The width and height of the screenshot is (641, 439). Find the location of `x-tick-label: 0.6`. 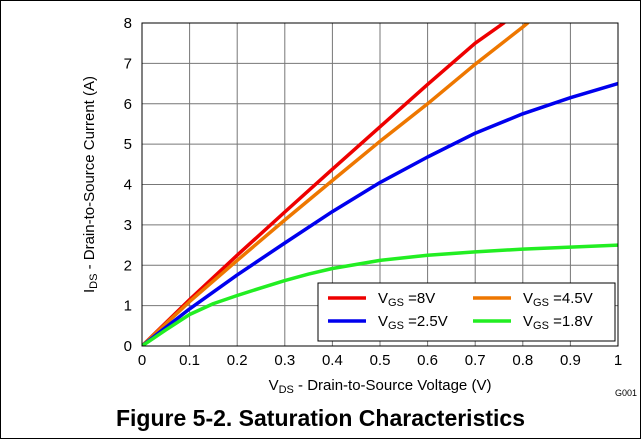

x-tick-label: 0.6 is located at coordinates (427, 360).